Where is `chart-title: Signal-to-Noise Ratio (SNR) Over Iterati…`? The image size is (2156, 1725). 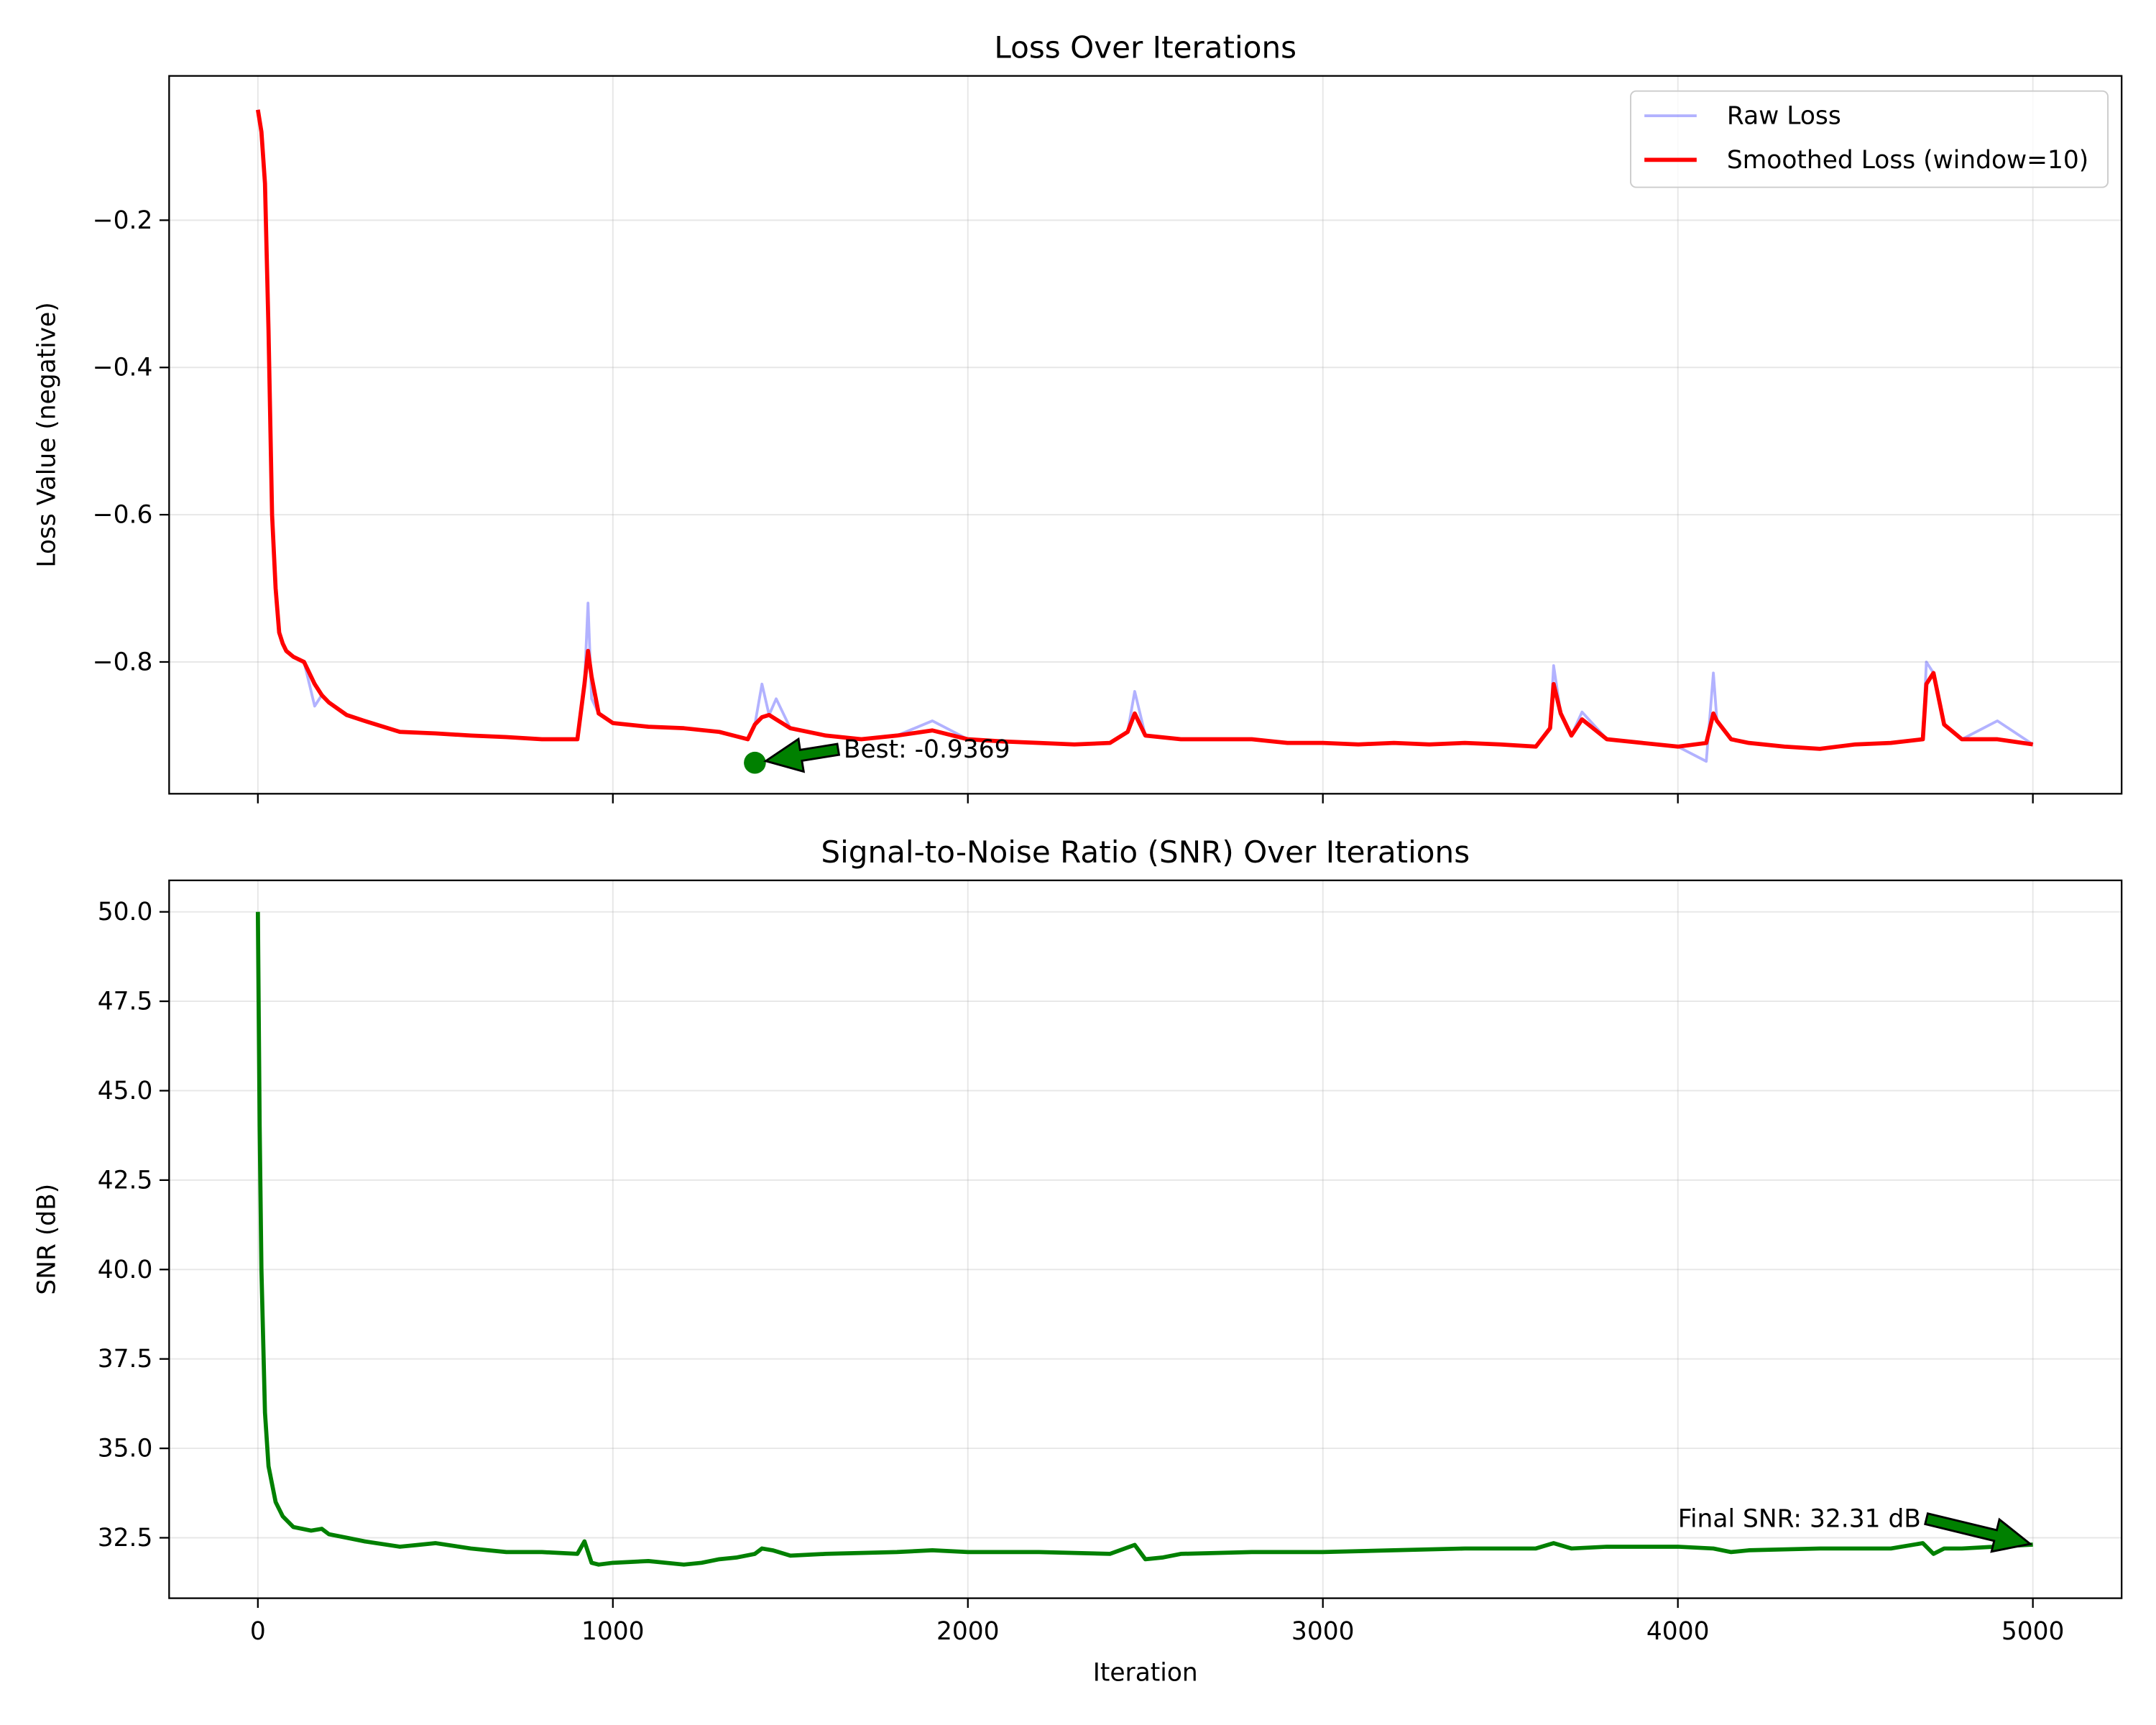 chart-title: Signal-to-Noise Ratio (SNR) Over Iterati… is located at coordinates (1146, 852).